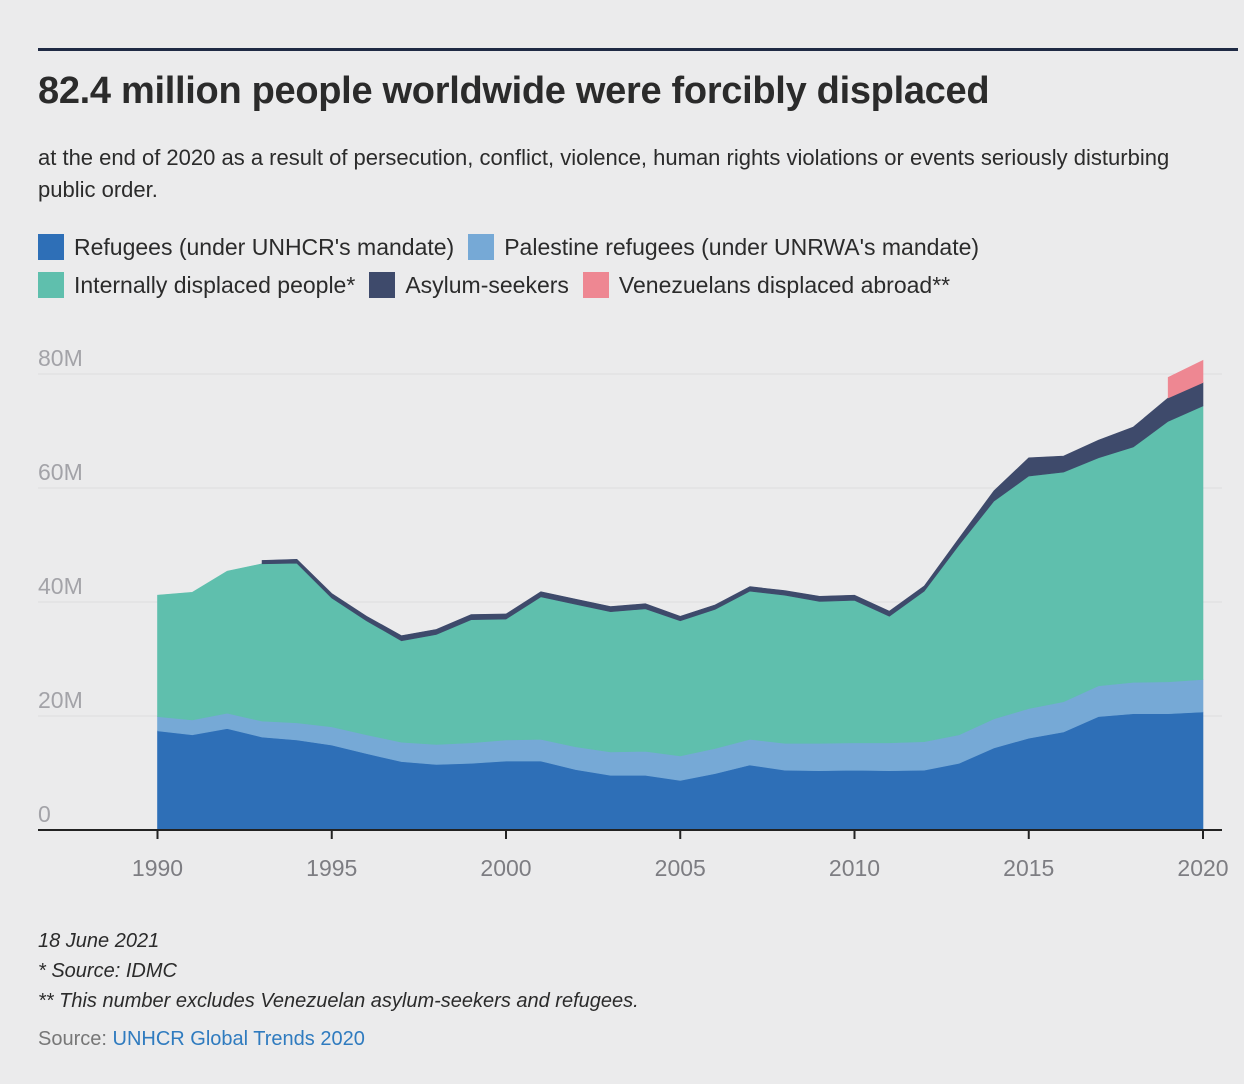 The image size is (1244, 1084). What do you see at coordinates (784, 284) in the screenshot?
I see `legend-label-venezuelans: Venezuelans displaced abroad**` at bounding box center [784, 284].